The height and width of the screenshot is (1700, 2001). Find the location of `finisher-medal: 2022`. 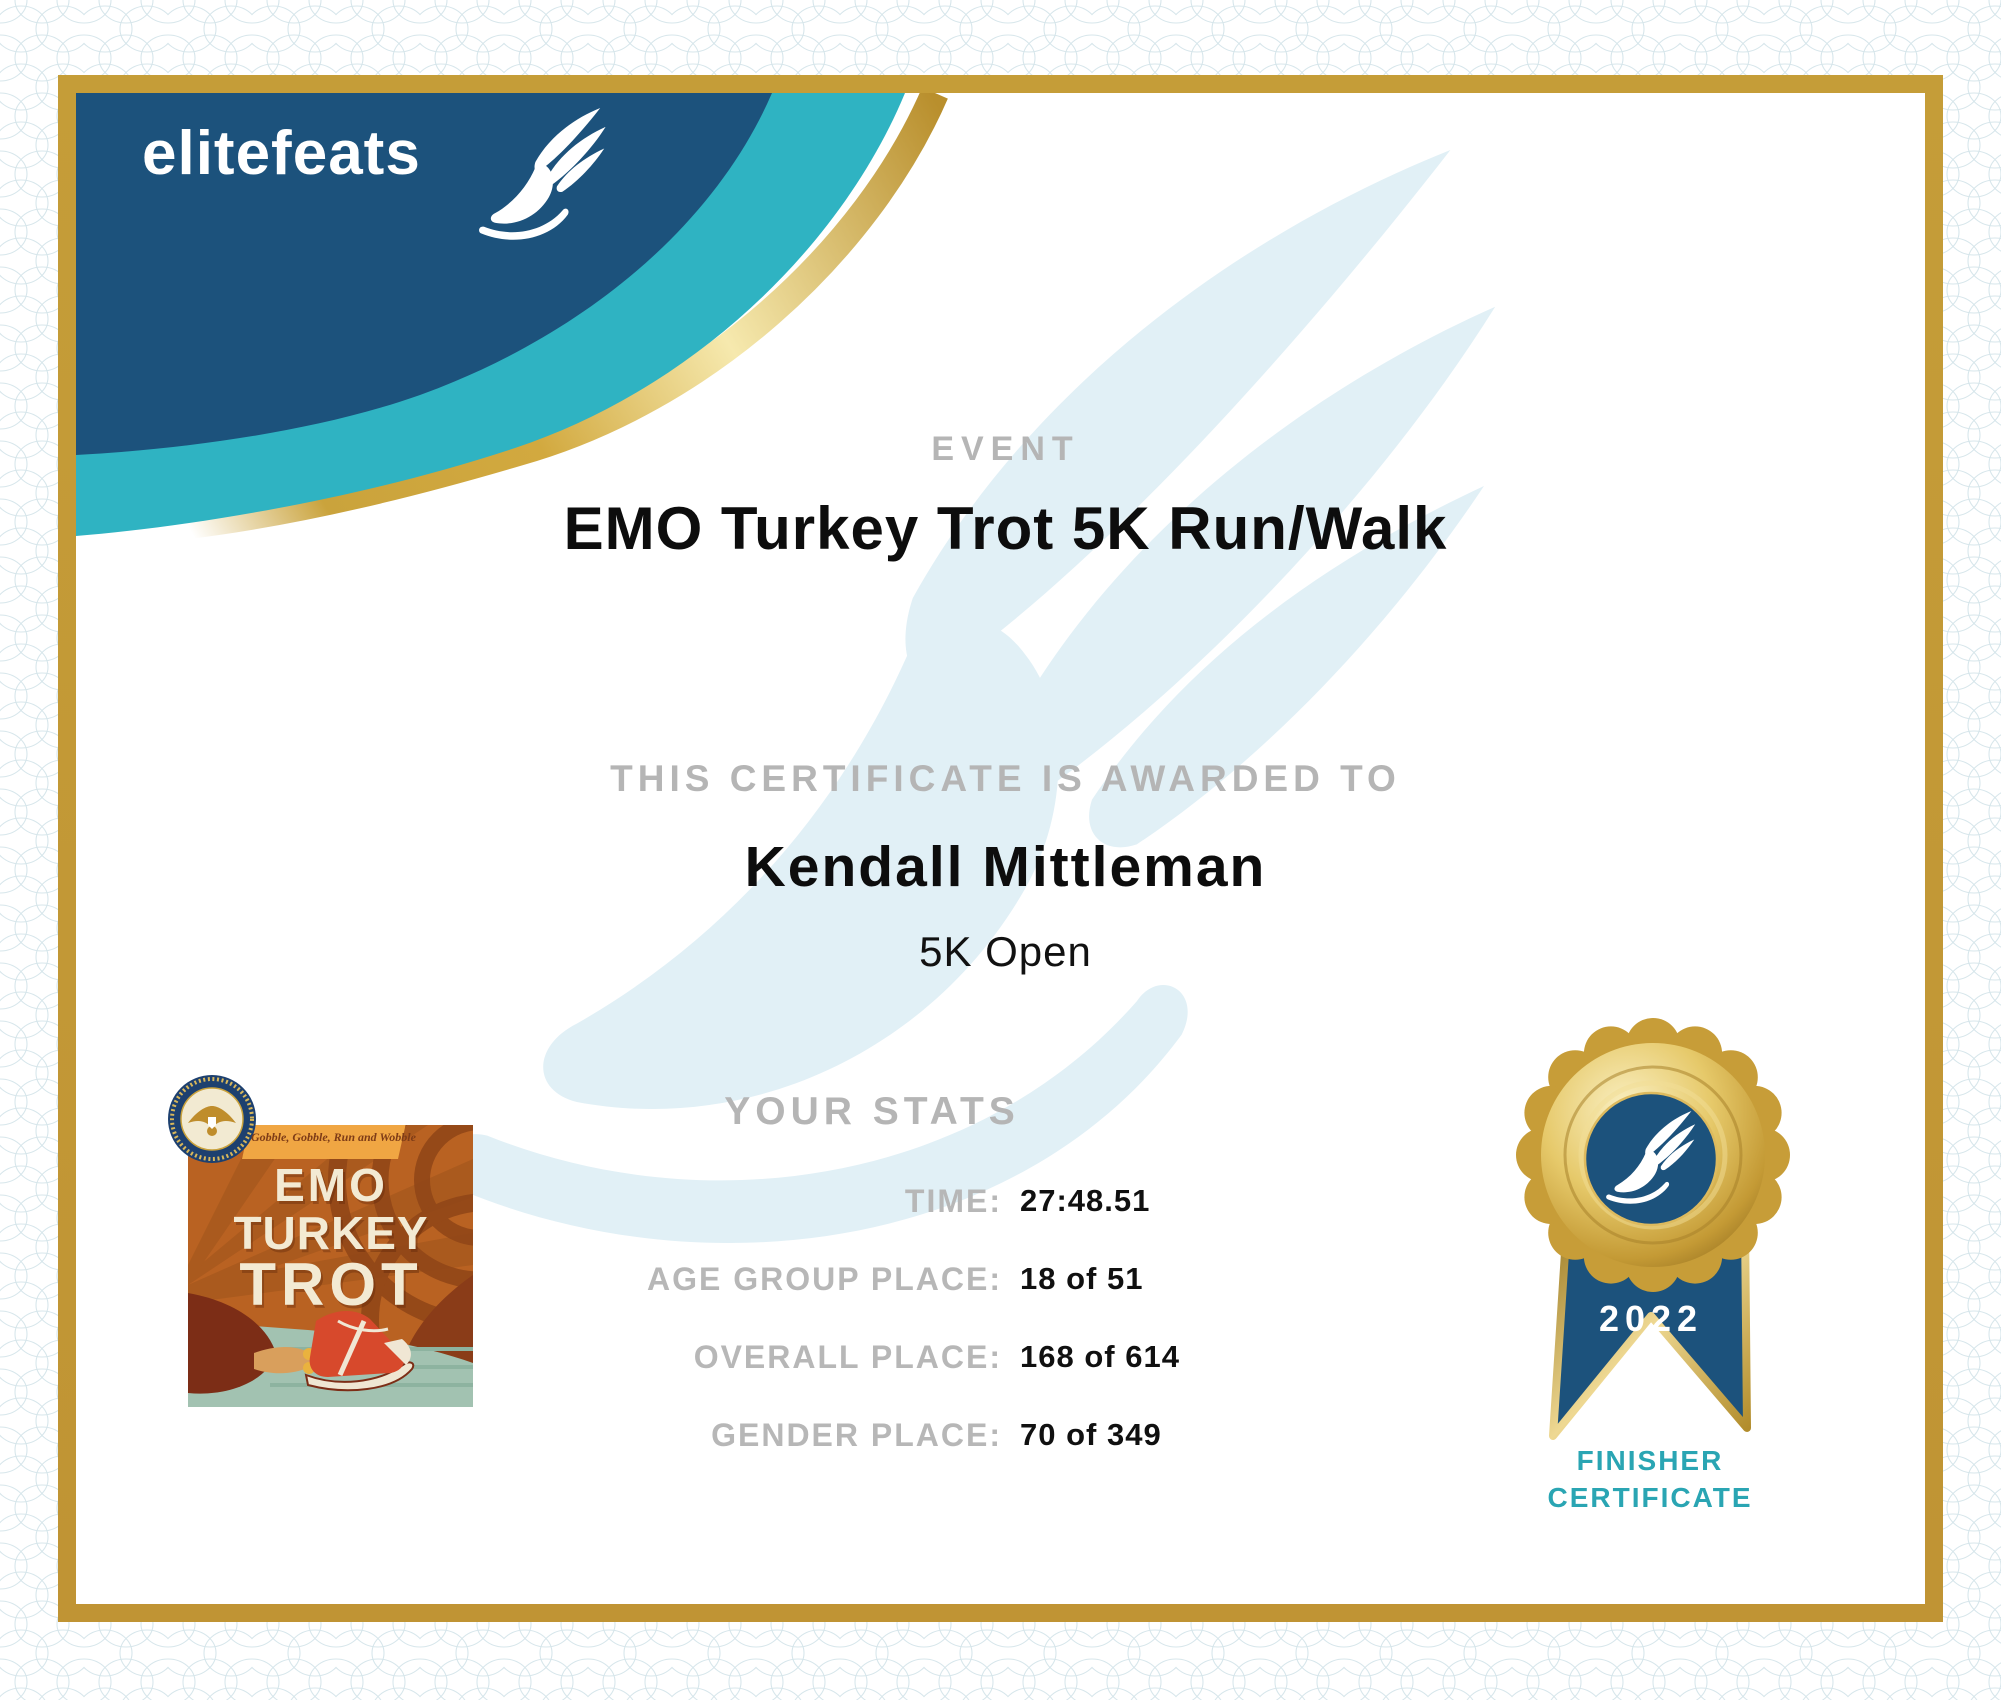

finisher-medal: 2022 is located at coordinates (1653, 1229).